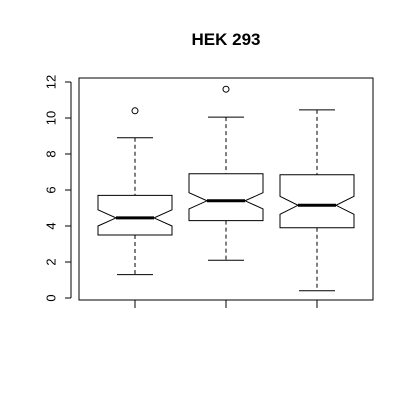 The width and height of the screenshot is (414, 400). Describe the element at coordinates (50, 297) in the screenshot. I see `y-tick-label: 0` at that location.